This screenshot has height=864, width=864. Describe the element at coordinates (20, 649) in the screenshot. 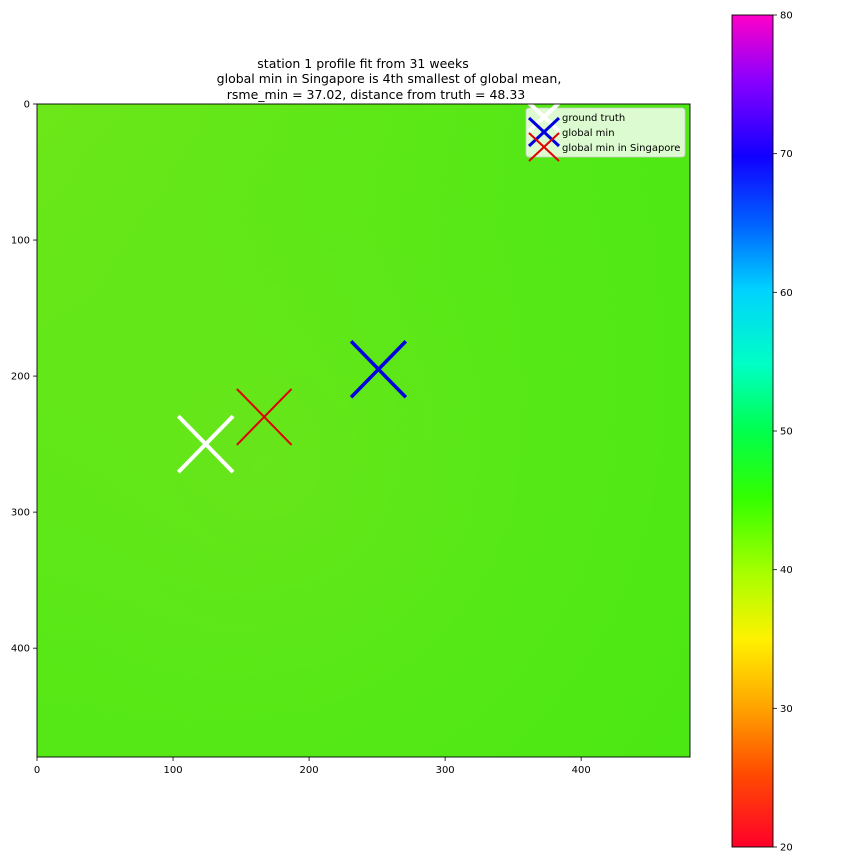

I see `y-tick-label: 400` at that location.